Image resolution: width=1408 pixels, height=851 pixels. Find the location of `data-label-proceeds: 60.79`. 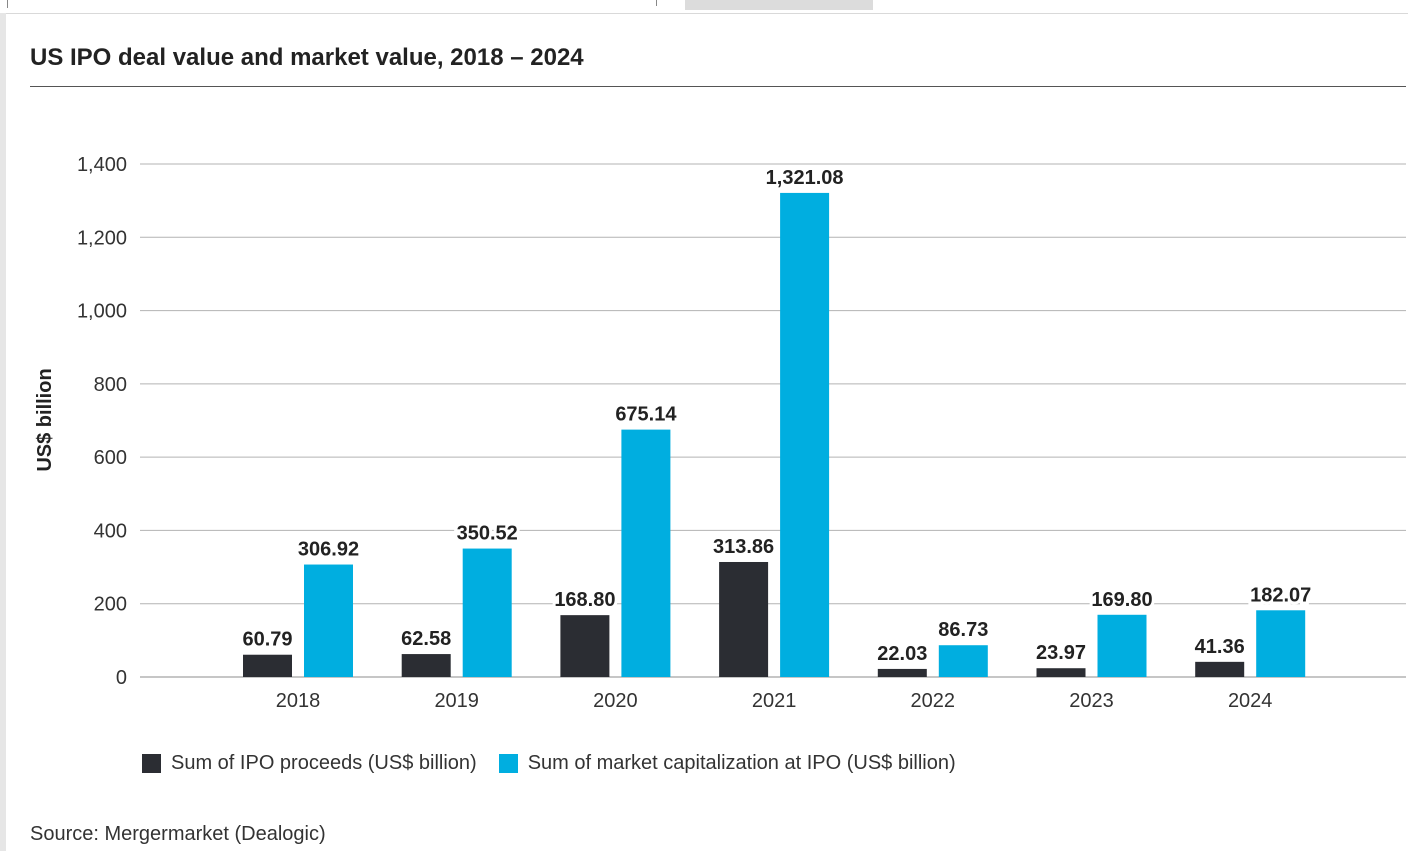

data-label-proceeds: 60.79 is located at coordinates (267, 640).